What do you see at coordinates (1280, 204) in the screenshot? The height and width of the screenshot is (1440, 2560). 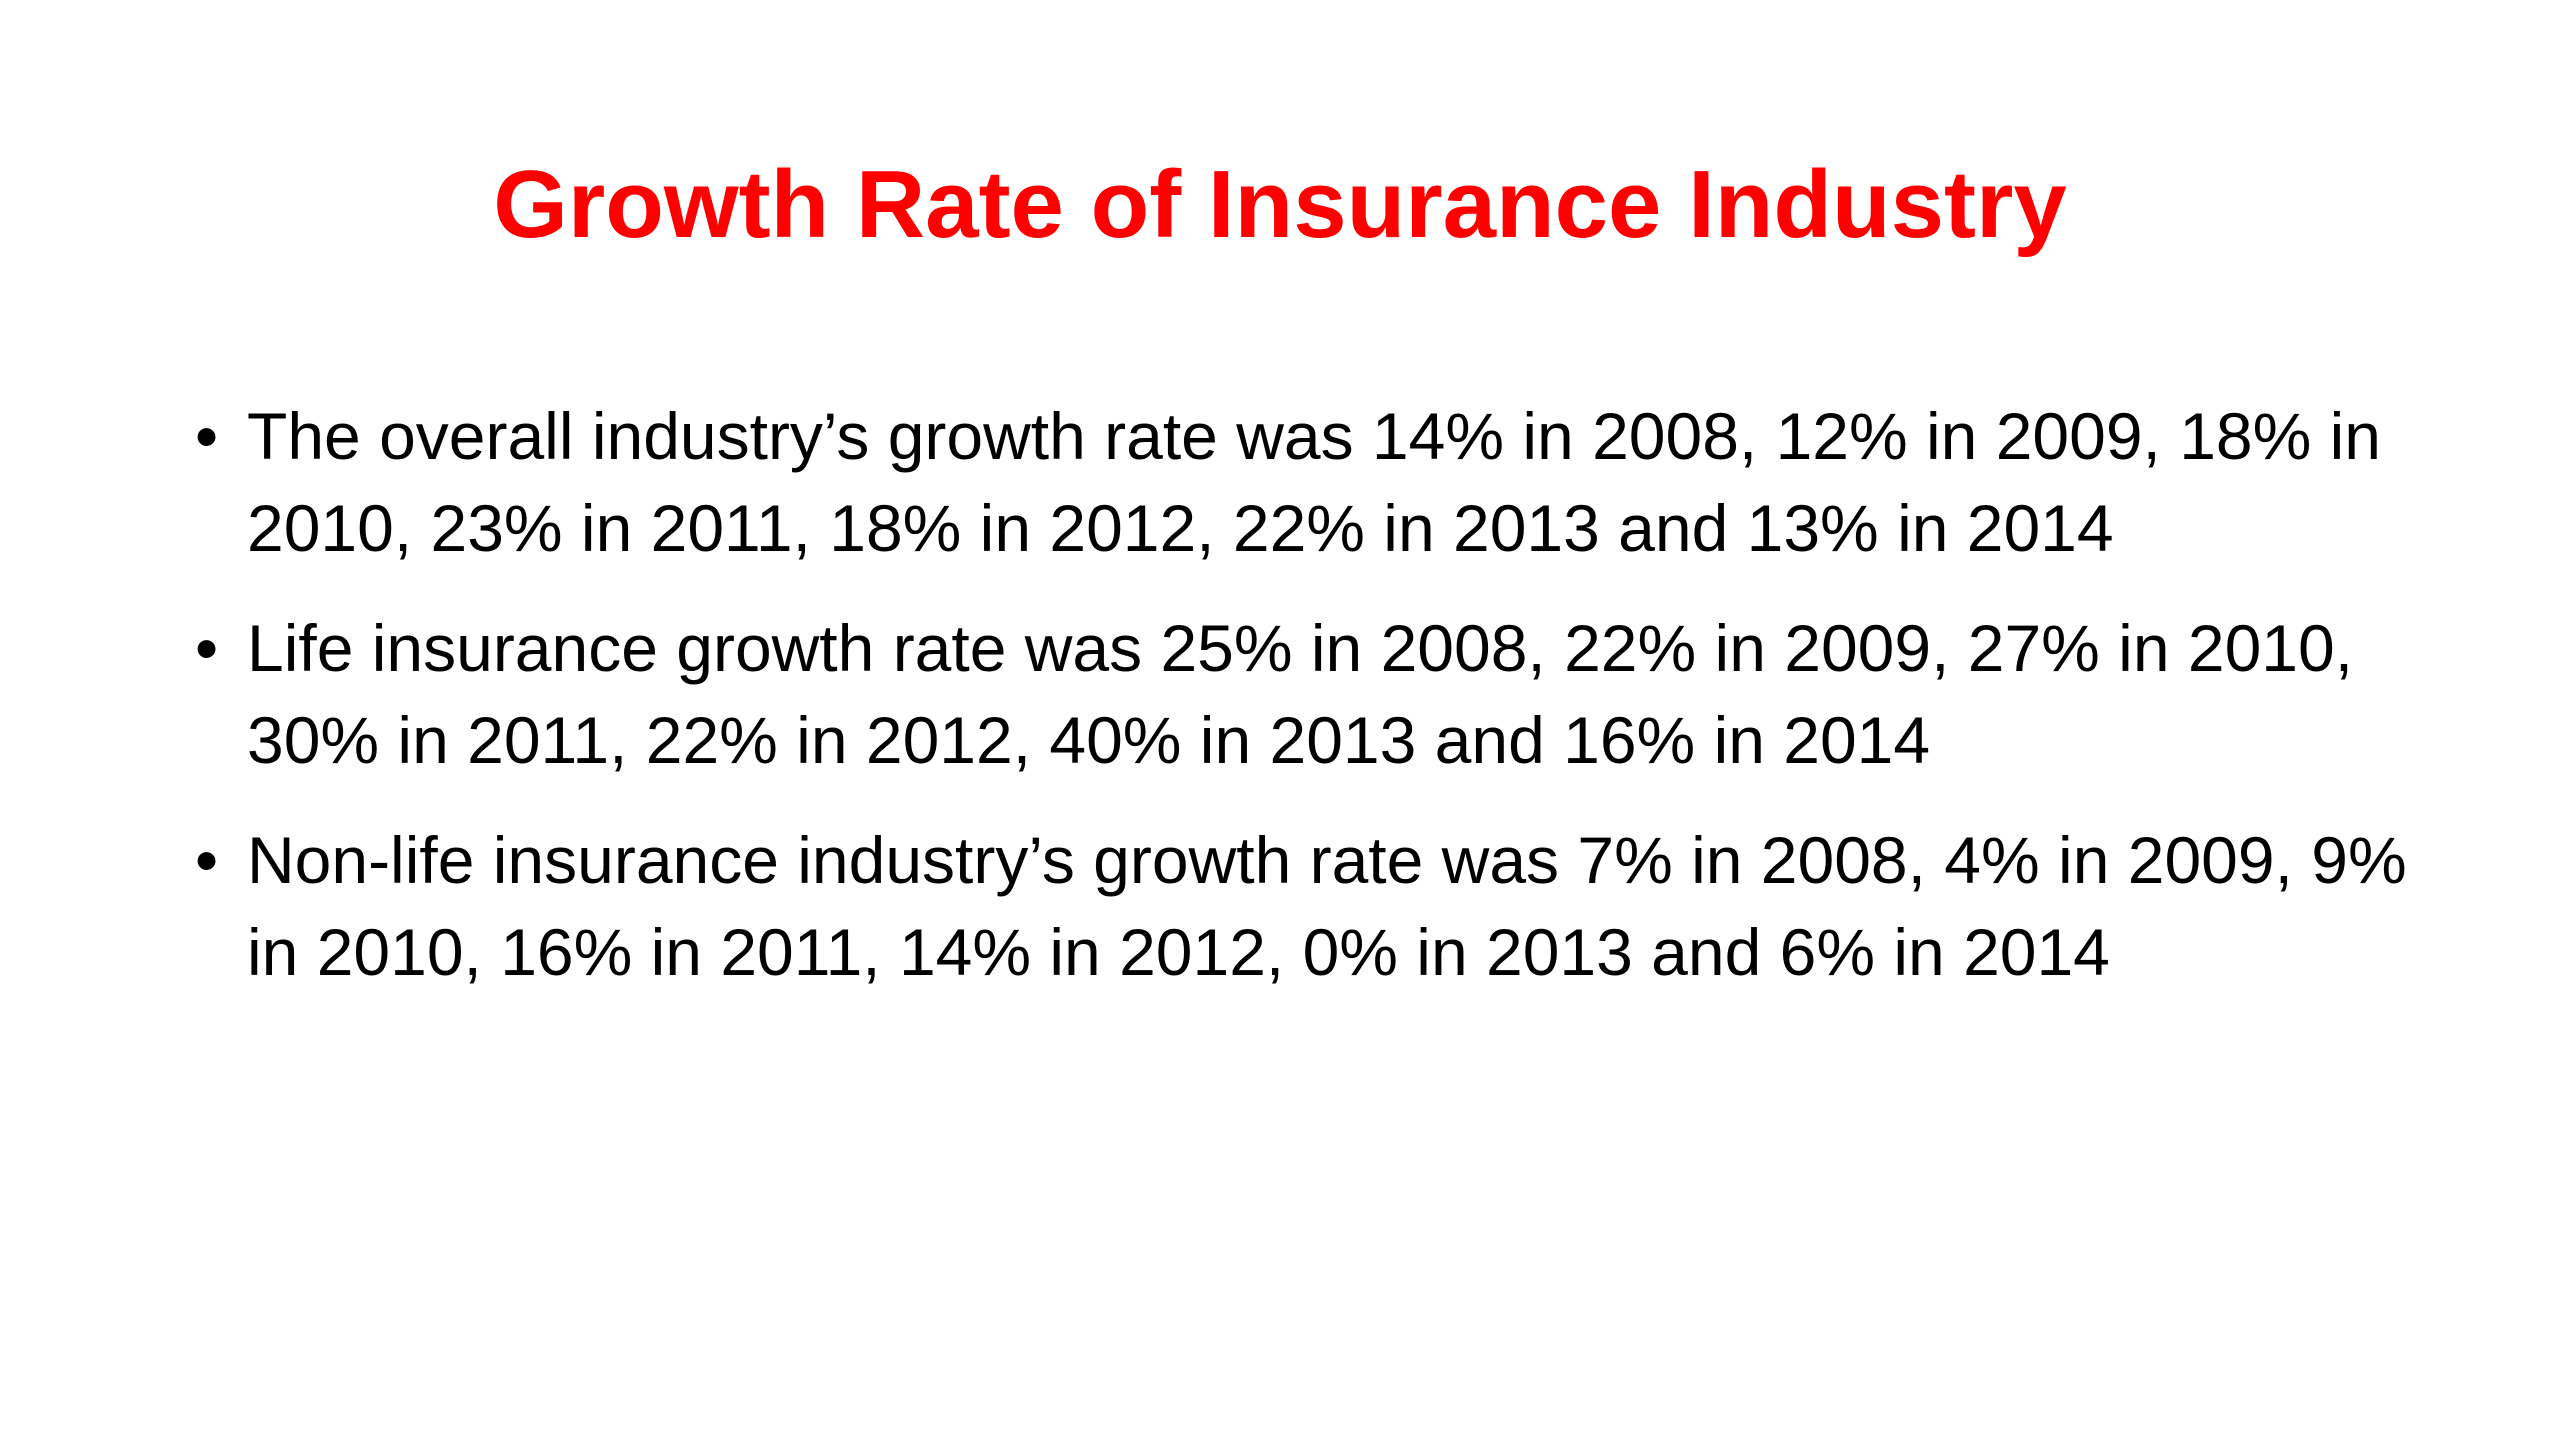 I see `slide-title: Growth Rate of Insurance Industry` at bounding box center [1280, 204].